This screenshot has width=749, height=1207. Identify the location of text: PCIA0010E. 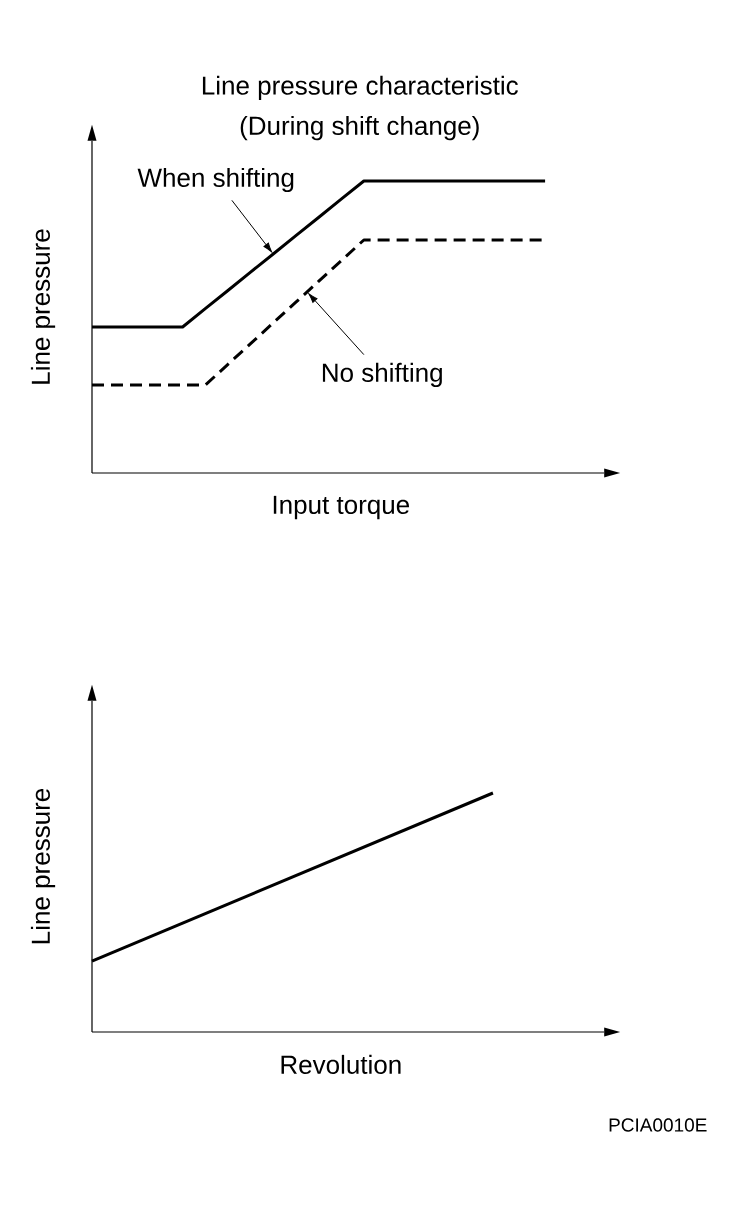
(658, 1125).